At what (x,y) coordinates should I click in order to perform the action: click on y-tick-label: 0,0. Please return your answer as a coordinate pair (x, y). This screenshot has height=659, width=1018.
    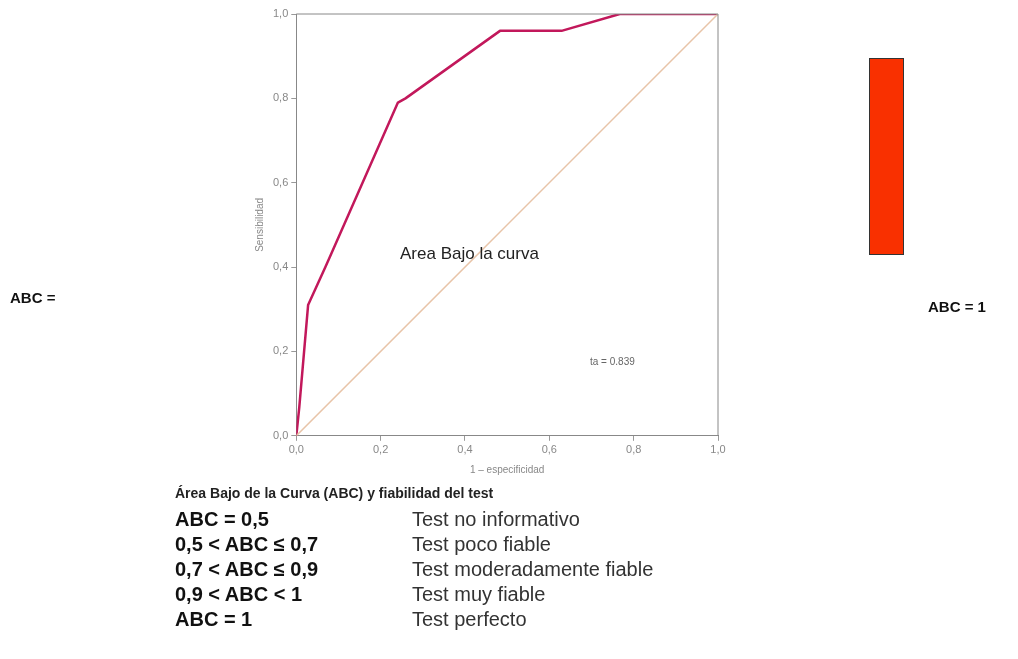
    Looking at the image, I should click on (280, 434).